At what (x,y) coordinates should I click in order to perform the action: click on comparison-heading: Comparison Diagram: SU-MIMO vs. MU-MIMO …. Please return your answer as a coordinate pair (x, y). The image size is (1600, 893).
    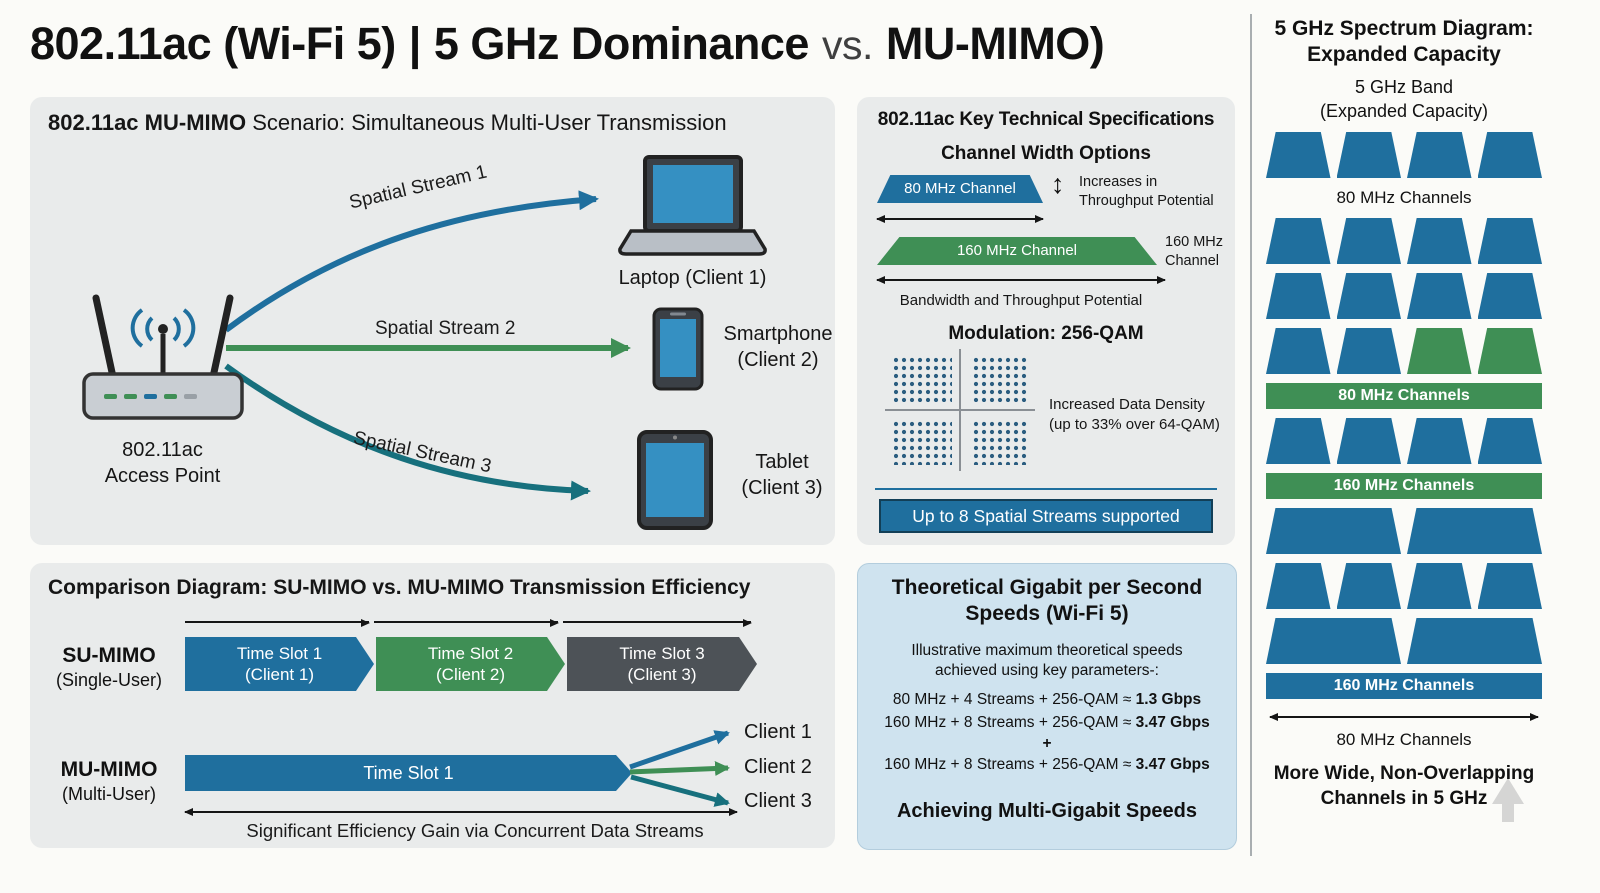
    Looking at the image, I should click on (399, 587).